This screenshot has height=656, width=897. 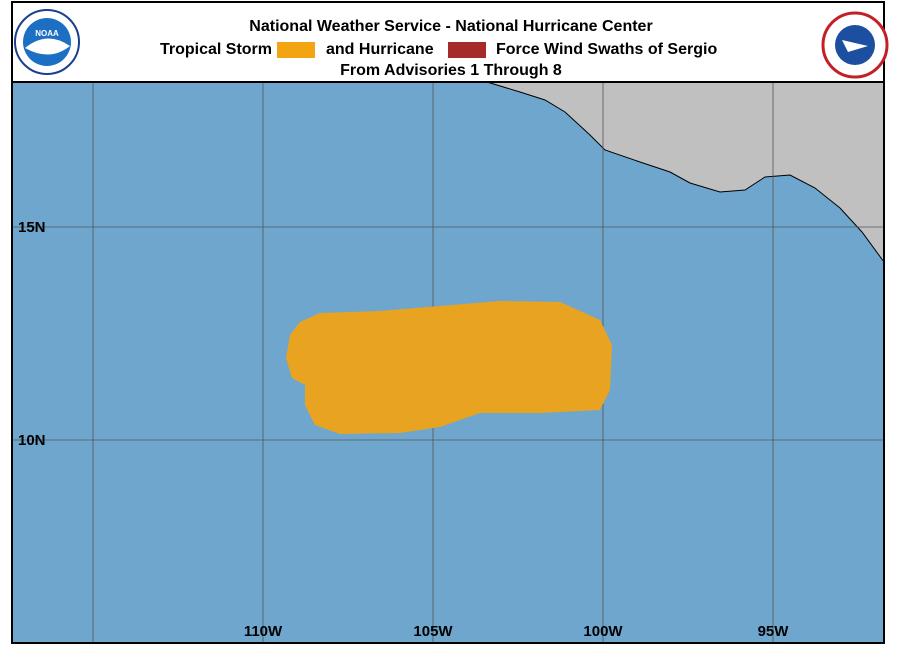 I want to click on legend-swatch-hu, so click(x=467, y=50).